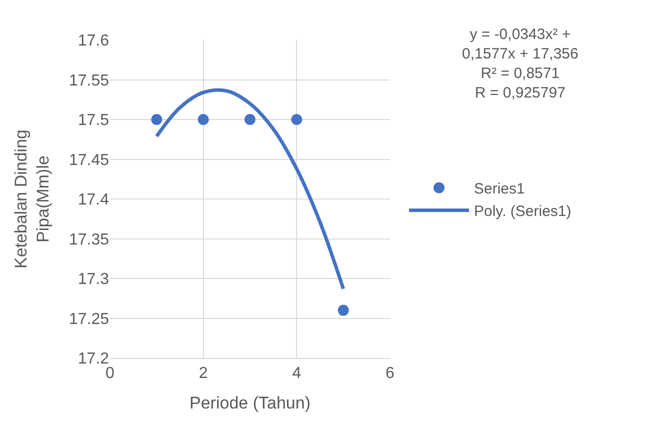 The width and height of the screenshot is (655, 421). I want to click on line-series, so click(250, 189).